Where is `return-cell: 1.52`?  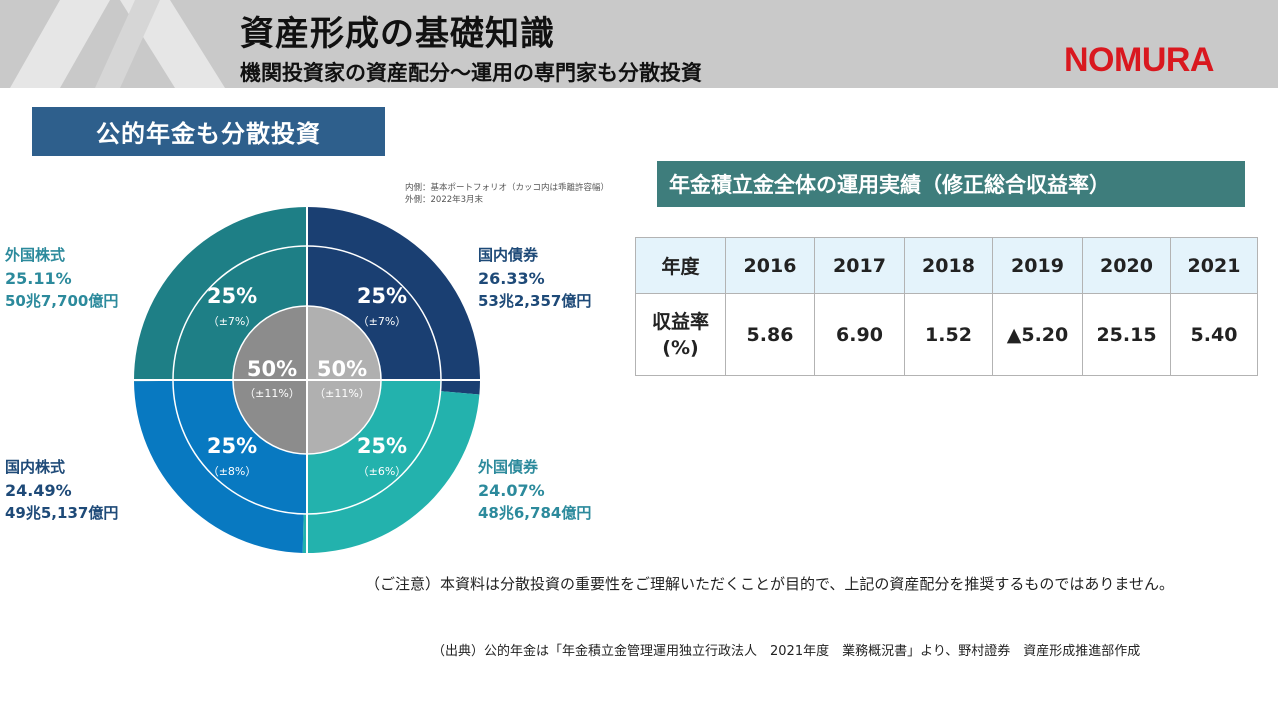
return-cell: 1.52 is located at coordinates (948, 334).